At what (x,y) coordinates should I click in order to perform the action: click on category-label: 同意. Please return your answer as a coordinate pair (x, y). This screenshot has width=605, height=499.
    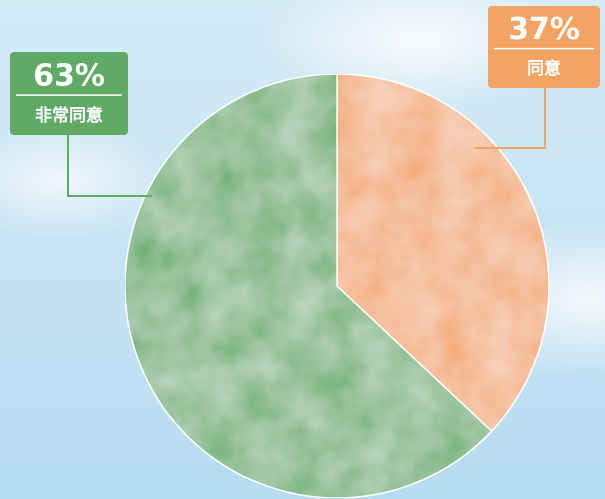
    Looking at the image, I should click on (544, 68).